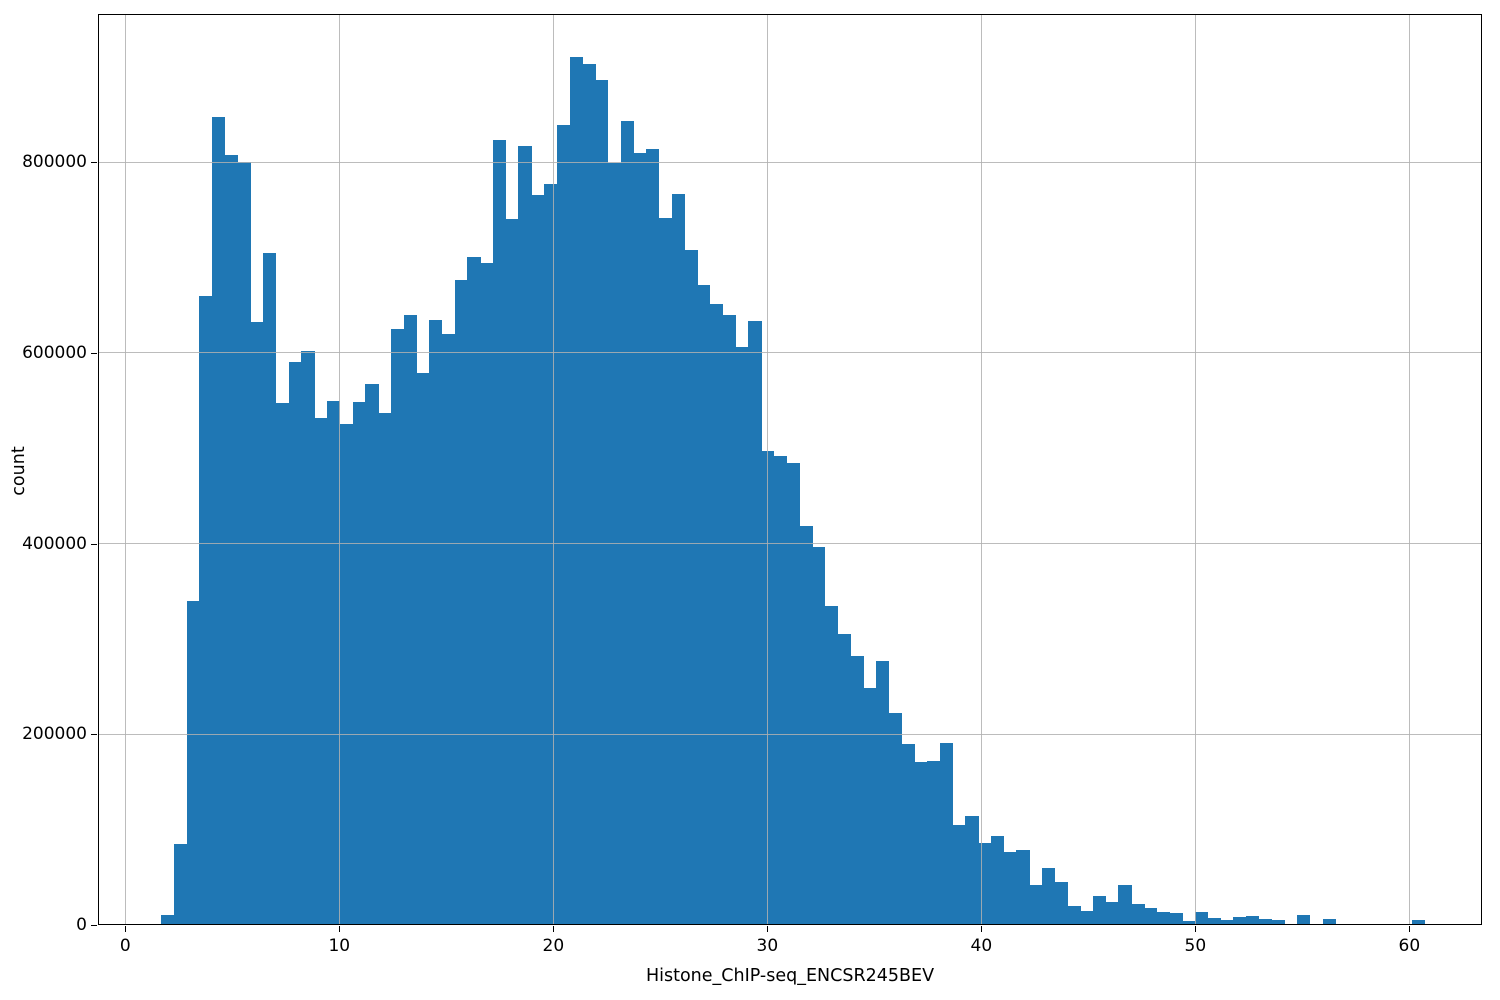 The image size is (1500, 1000). I want to click on x-axis-label: Histone_ChIP-seq_ENCSR245BEV, so click(790, 976).